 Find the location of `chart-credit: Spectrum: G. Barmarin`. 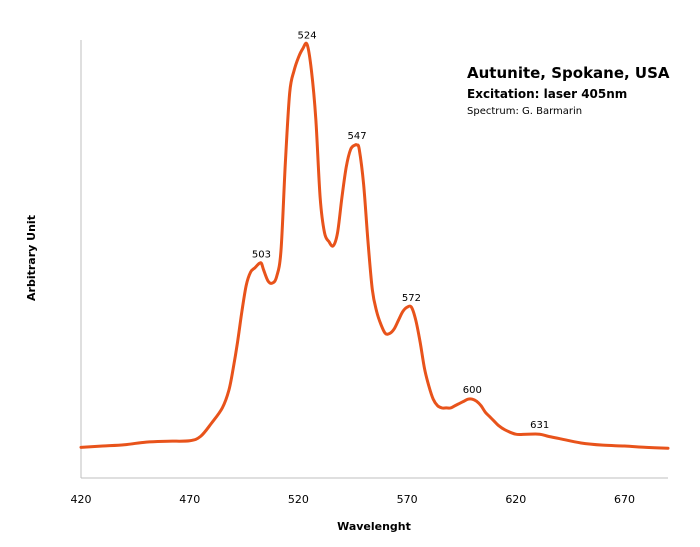

chart-credit: Spectrum: G. Barmarin is located at coordinates (524, 111).